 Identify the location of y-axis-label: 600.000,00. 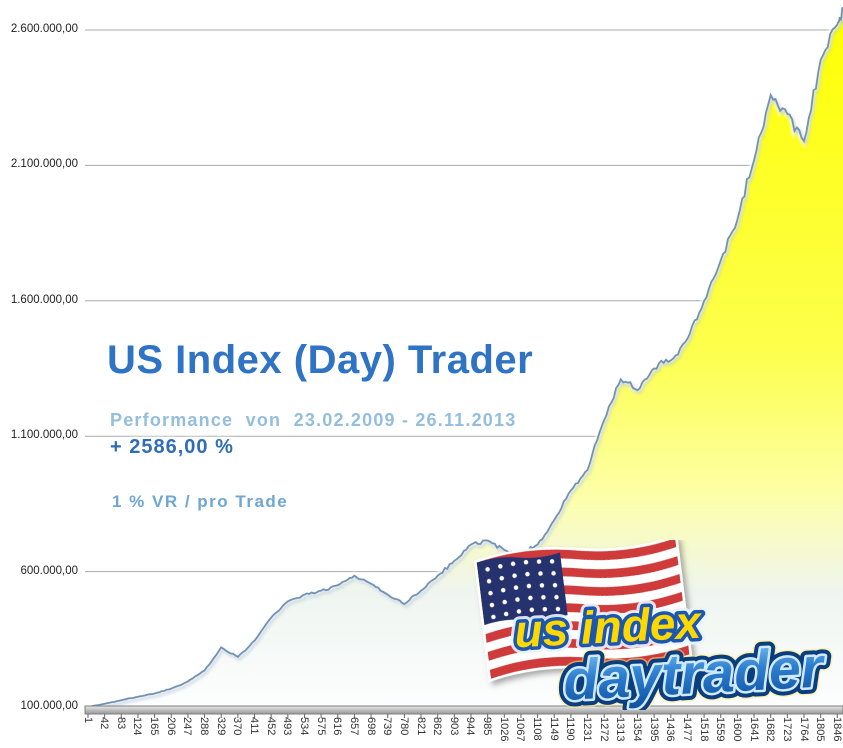
(49, 570).